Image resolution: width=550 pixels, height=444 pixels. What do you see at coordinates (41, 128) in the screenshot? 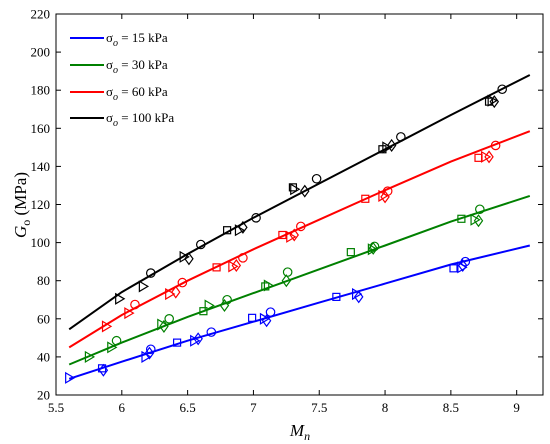
I see `y-tick-label: 160` at bounding box center [41, 128].